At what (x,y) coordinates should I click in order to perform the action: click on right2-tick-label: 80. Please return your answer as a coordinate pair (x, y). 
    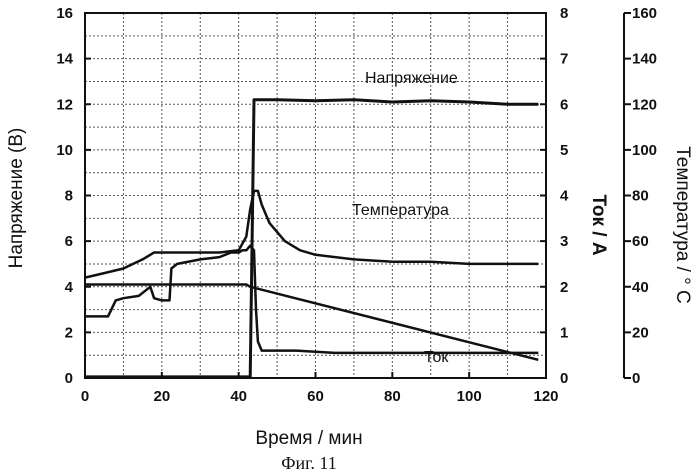
    Looking at the image, I should click on (640, 196).